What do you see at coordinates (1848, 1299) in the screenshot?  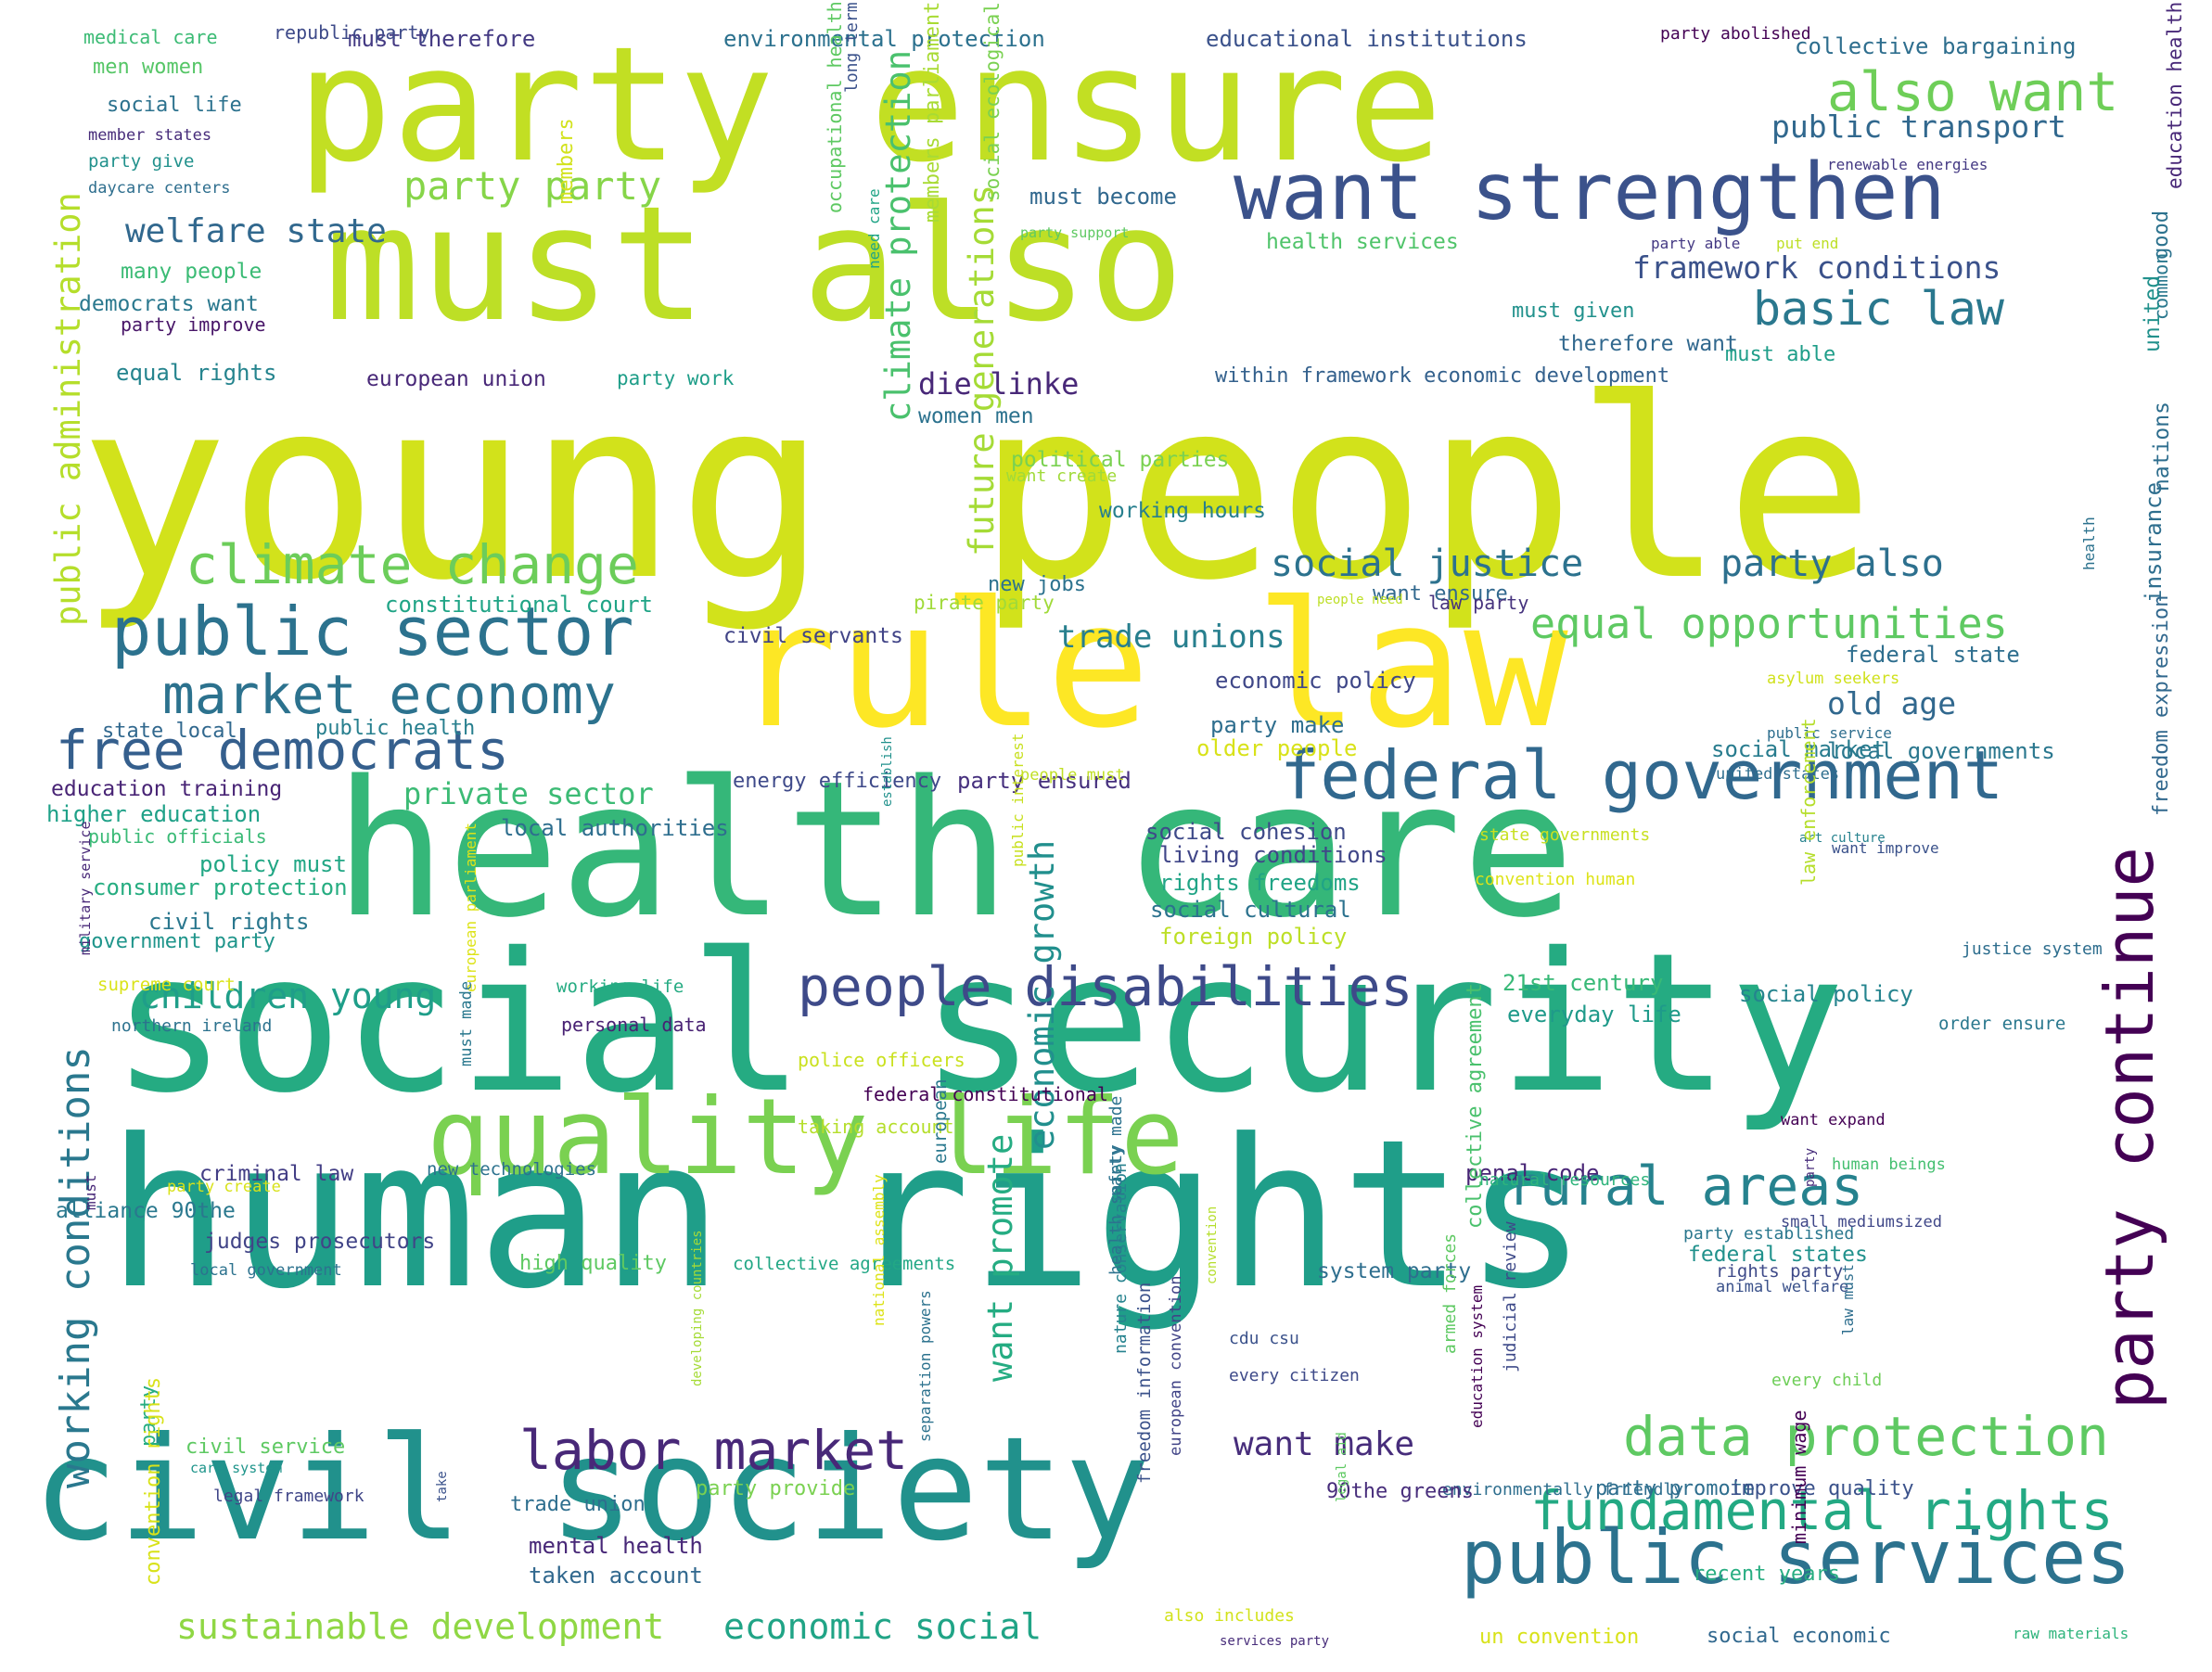 I see `cloud-word: law must` at bounding box center [1848, 1299].